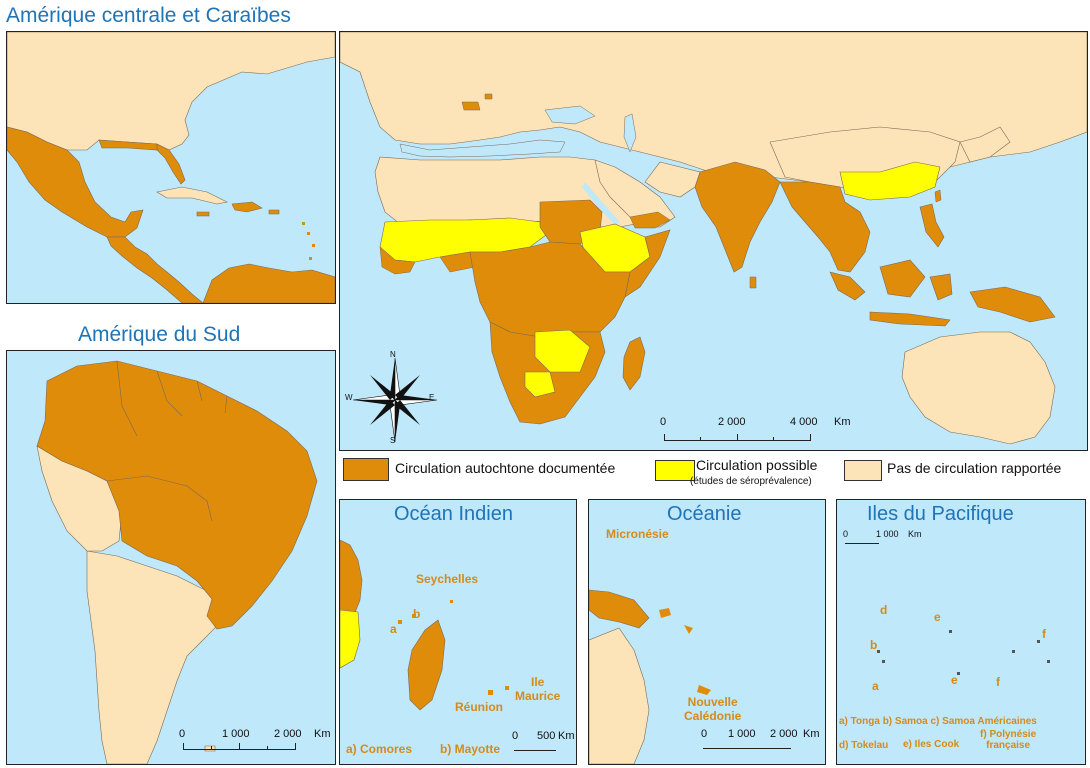 The height and width of the screenshot is (768, 1090). I want to click on label-caledonie: Nouvelle Calédonie, so click(713, 709).